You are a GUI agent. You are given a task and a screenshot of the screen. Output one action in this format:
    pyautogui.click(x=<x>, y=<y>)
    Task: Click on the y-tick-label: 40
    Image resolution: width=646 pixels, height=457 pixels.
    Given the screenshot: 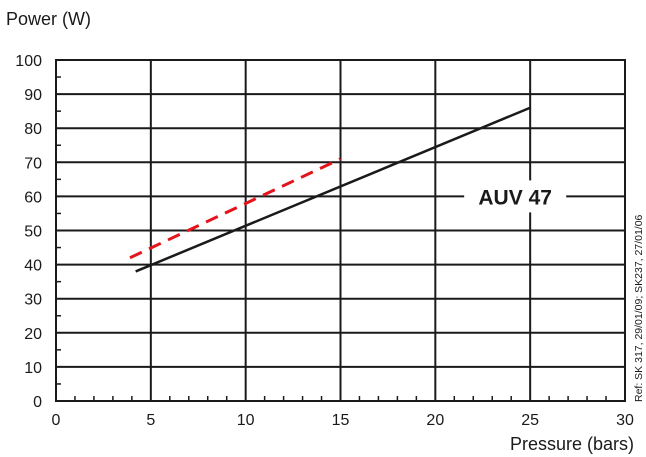 What is the action you would take?
    pyautogui.click(x=33, y=266)
    